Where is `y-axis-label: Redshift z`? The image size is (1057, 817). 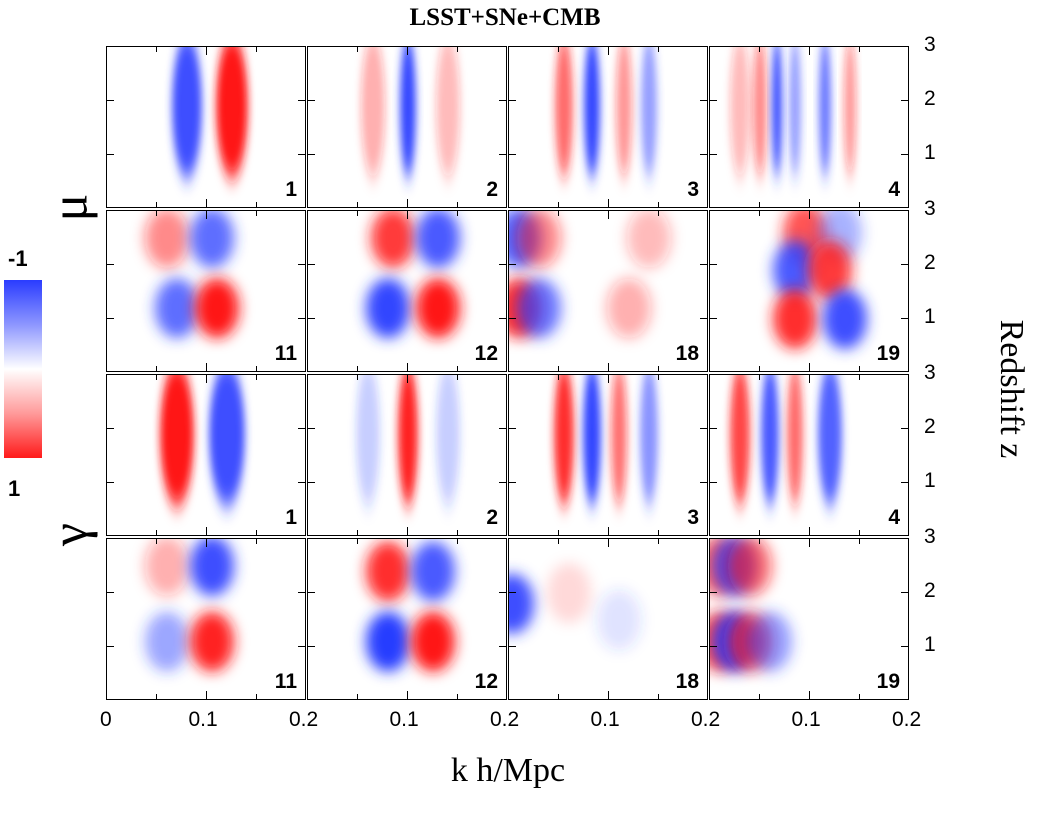 y-axis-label: Redshift z is located at coordinates (1011, 389).